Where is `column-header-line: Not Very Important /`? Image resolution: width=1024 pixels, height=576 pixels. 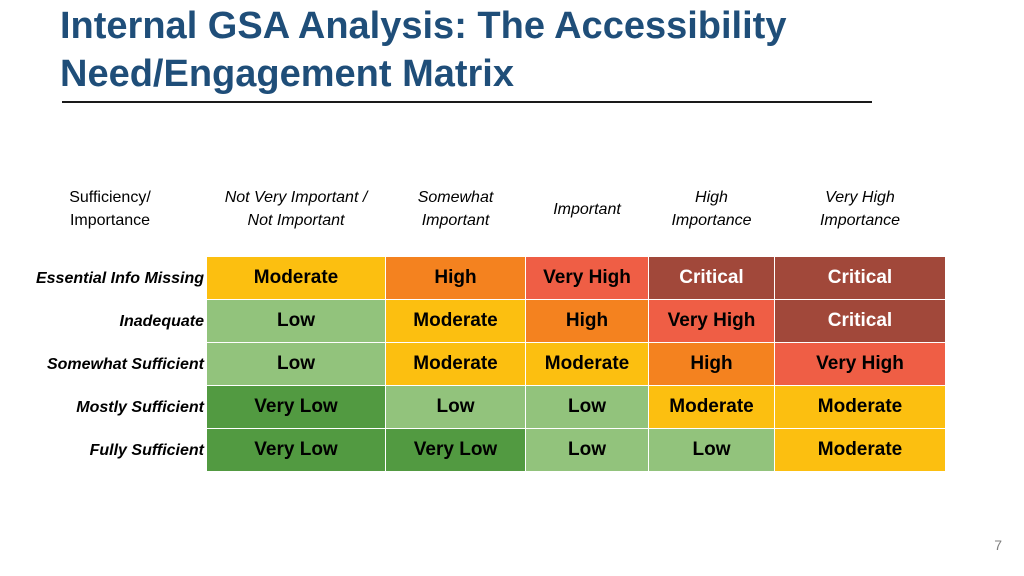 column-header-line: Not Very Important / is located at coordinates (296, 197).